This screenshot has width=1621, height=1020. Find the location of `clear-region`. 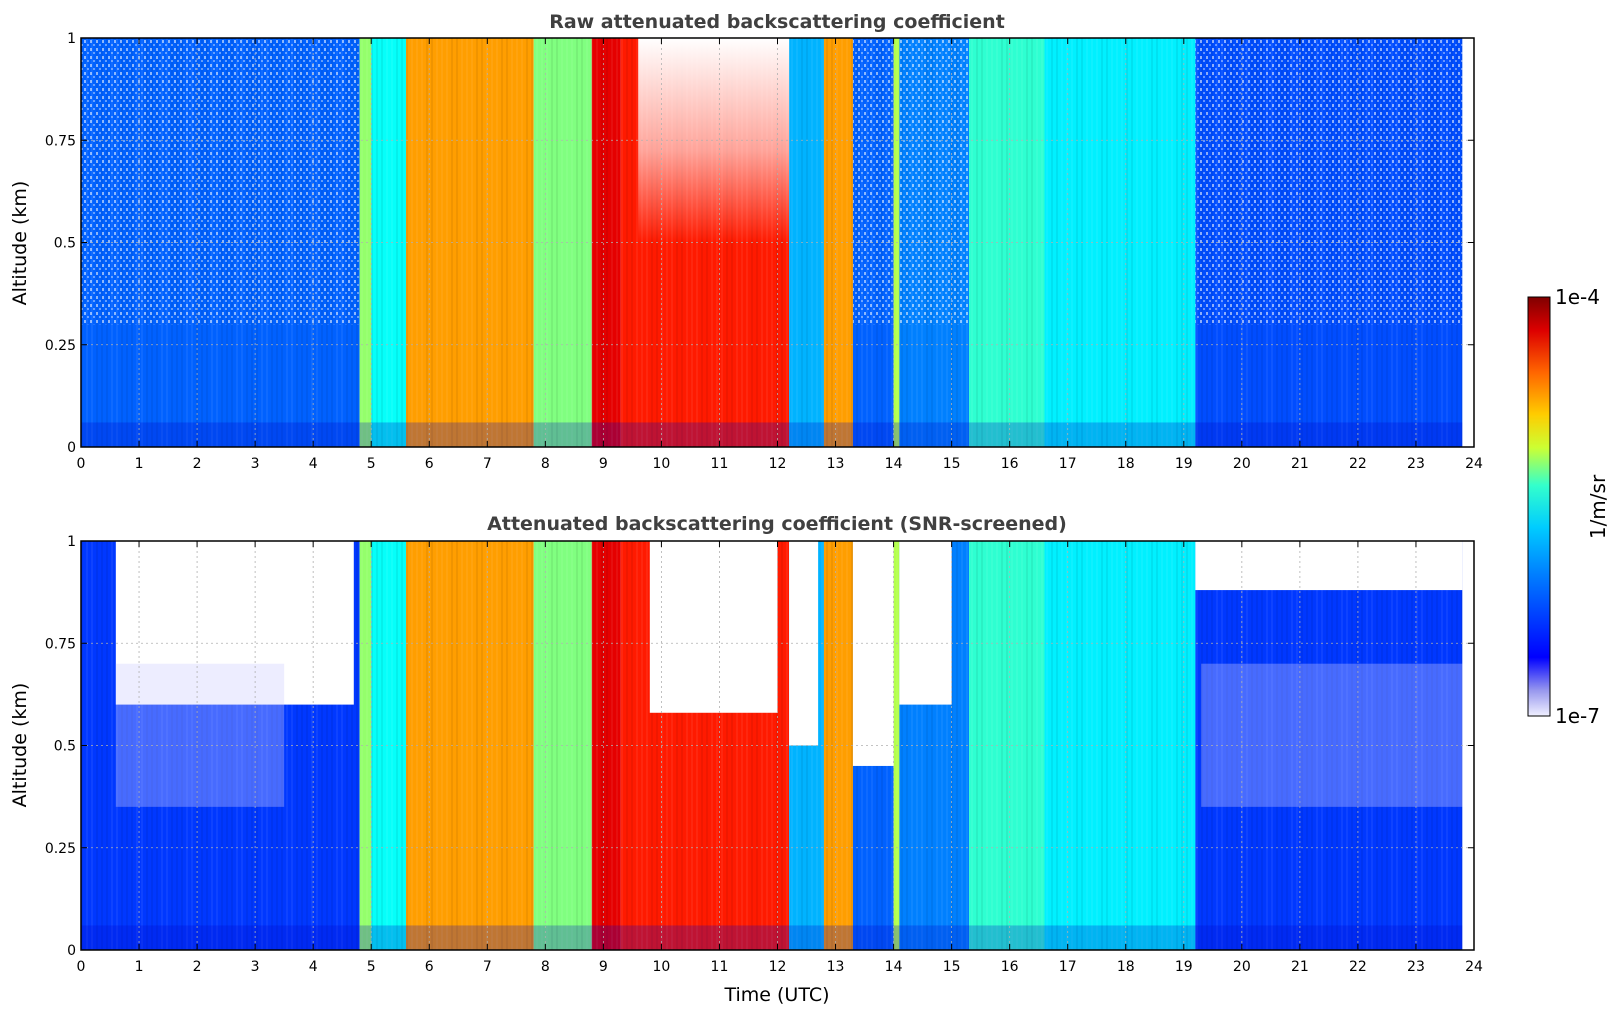

clear-region is located at coordinates (714, 140).